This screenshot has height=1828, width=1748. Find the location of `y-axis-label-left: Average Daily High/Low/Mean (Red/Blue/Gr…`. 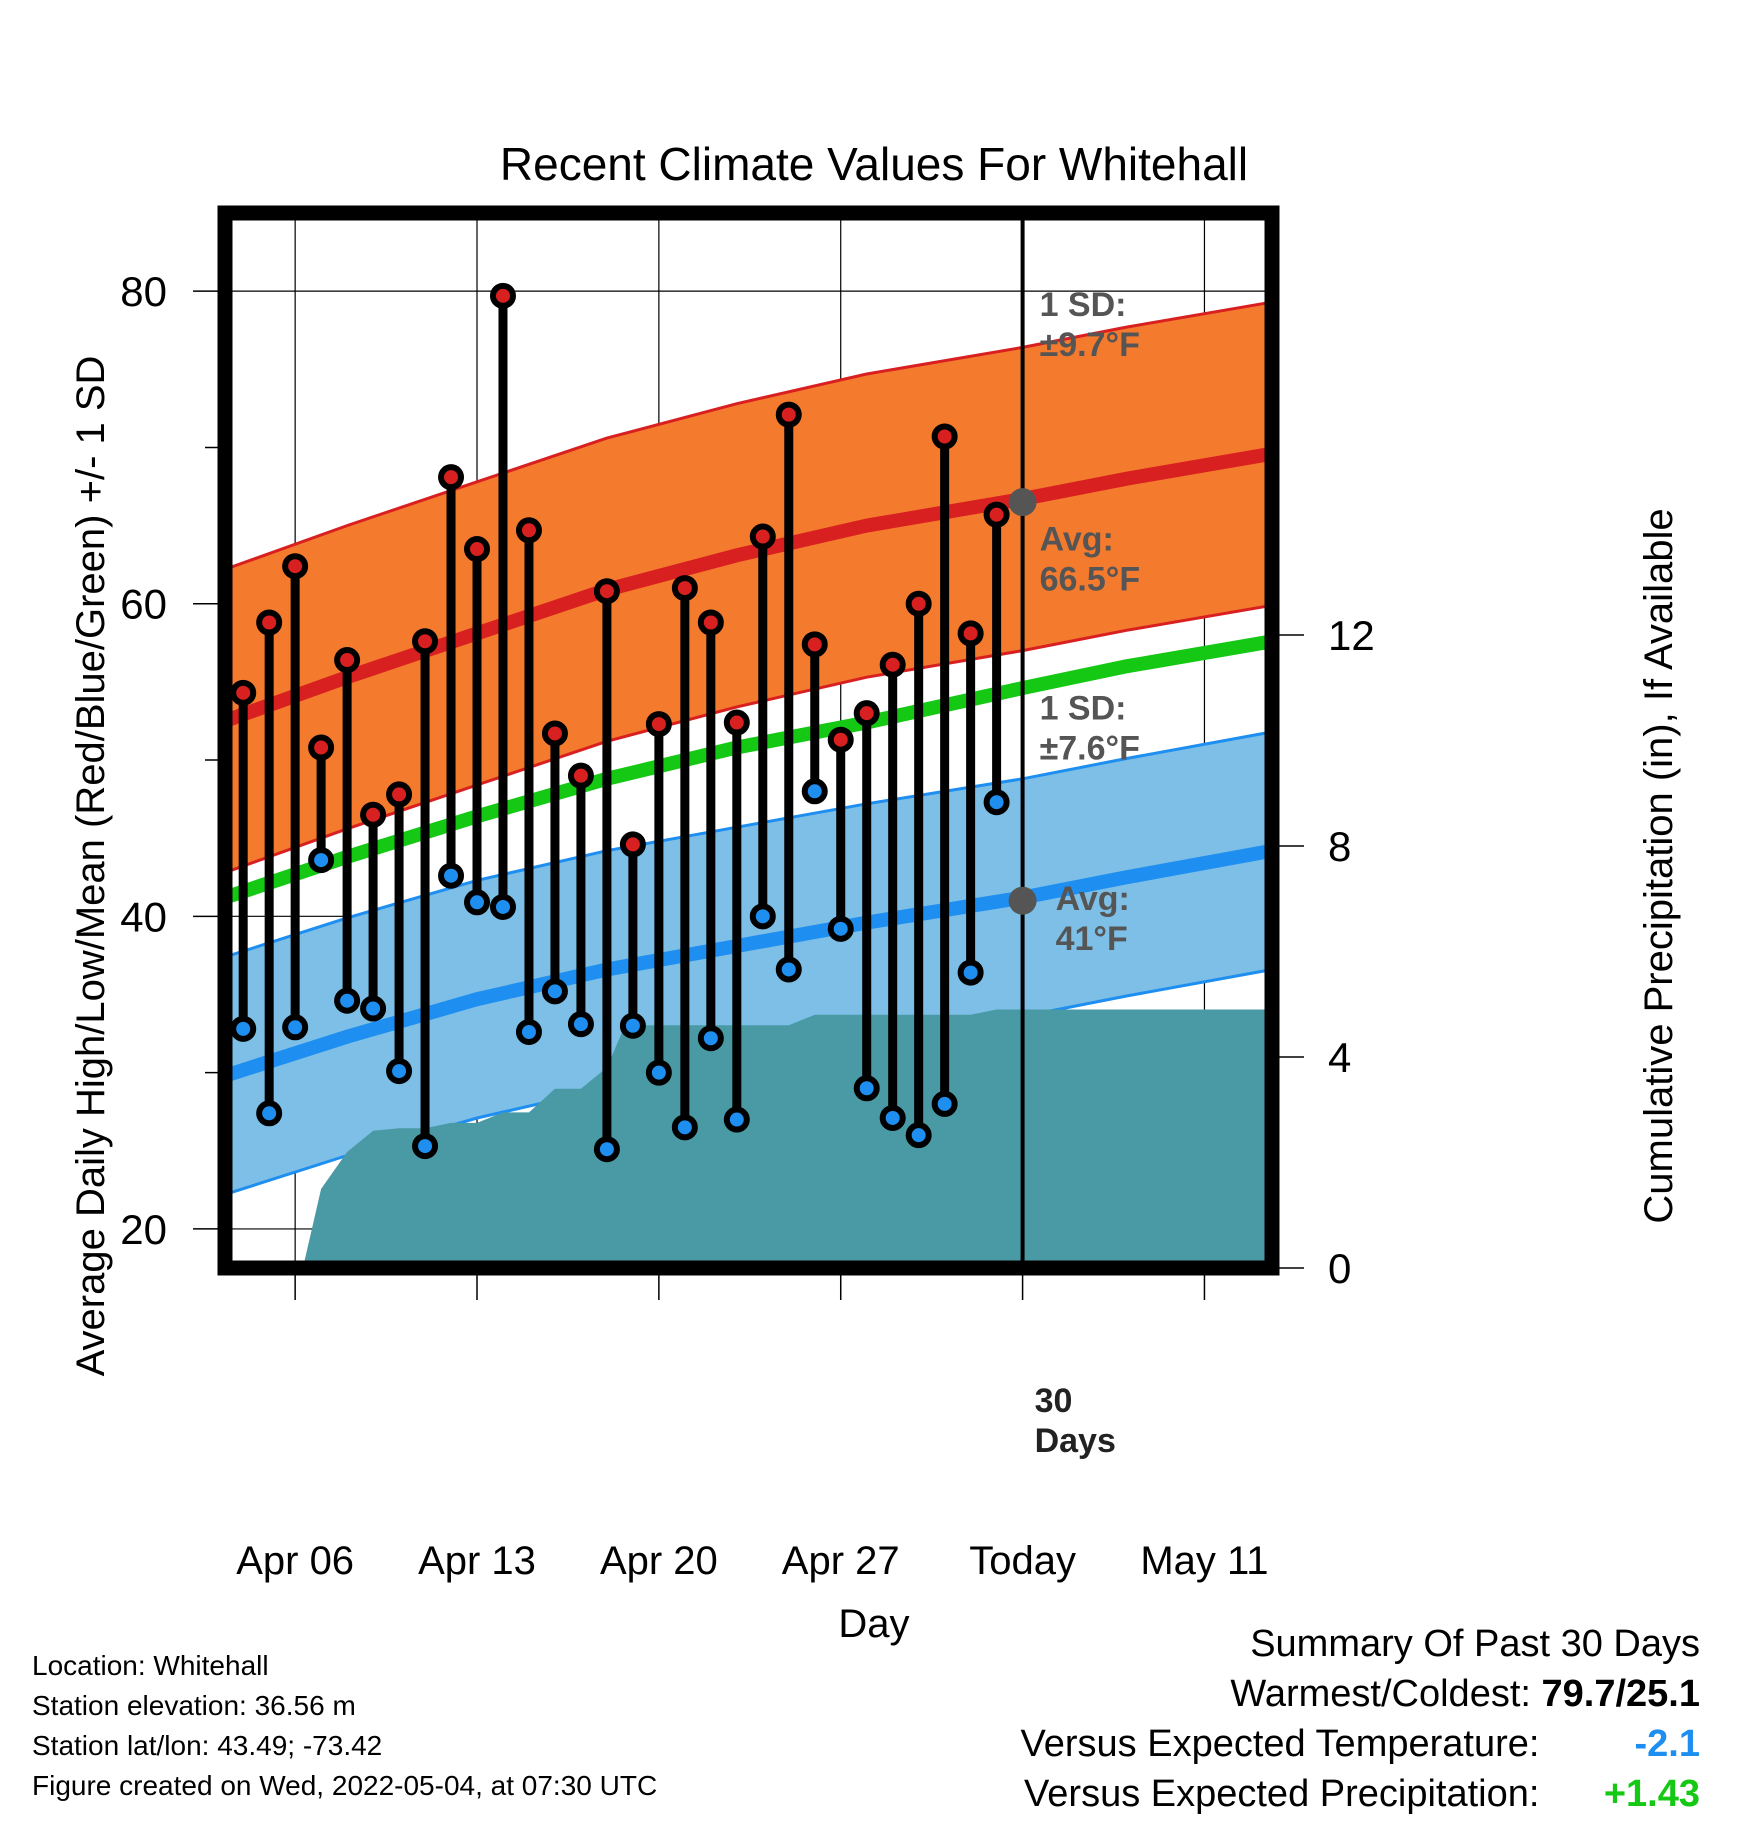

y-axis-label-left: Average Daily High/Low/Mean (Red/Blue/Gr… is located at coordinates (91, 866).